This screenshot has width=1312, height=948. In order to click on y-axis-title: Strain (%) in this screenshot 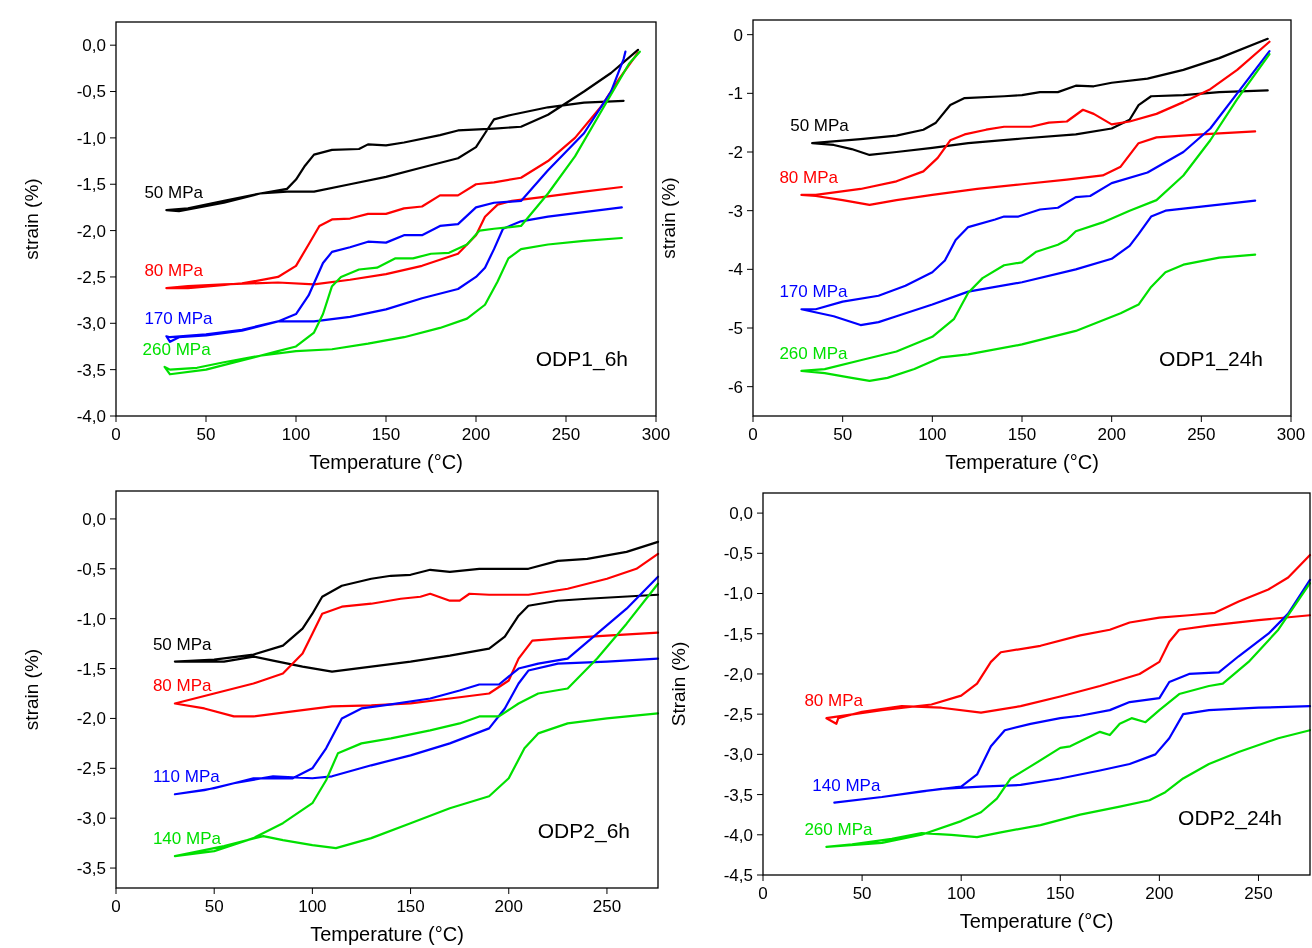, I will do `click(678, 684)`.